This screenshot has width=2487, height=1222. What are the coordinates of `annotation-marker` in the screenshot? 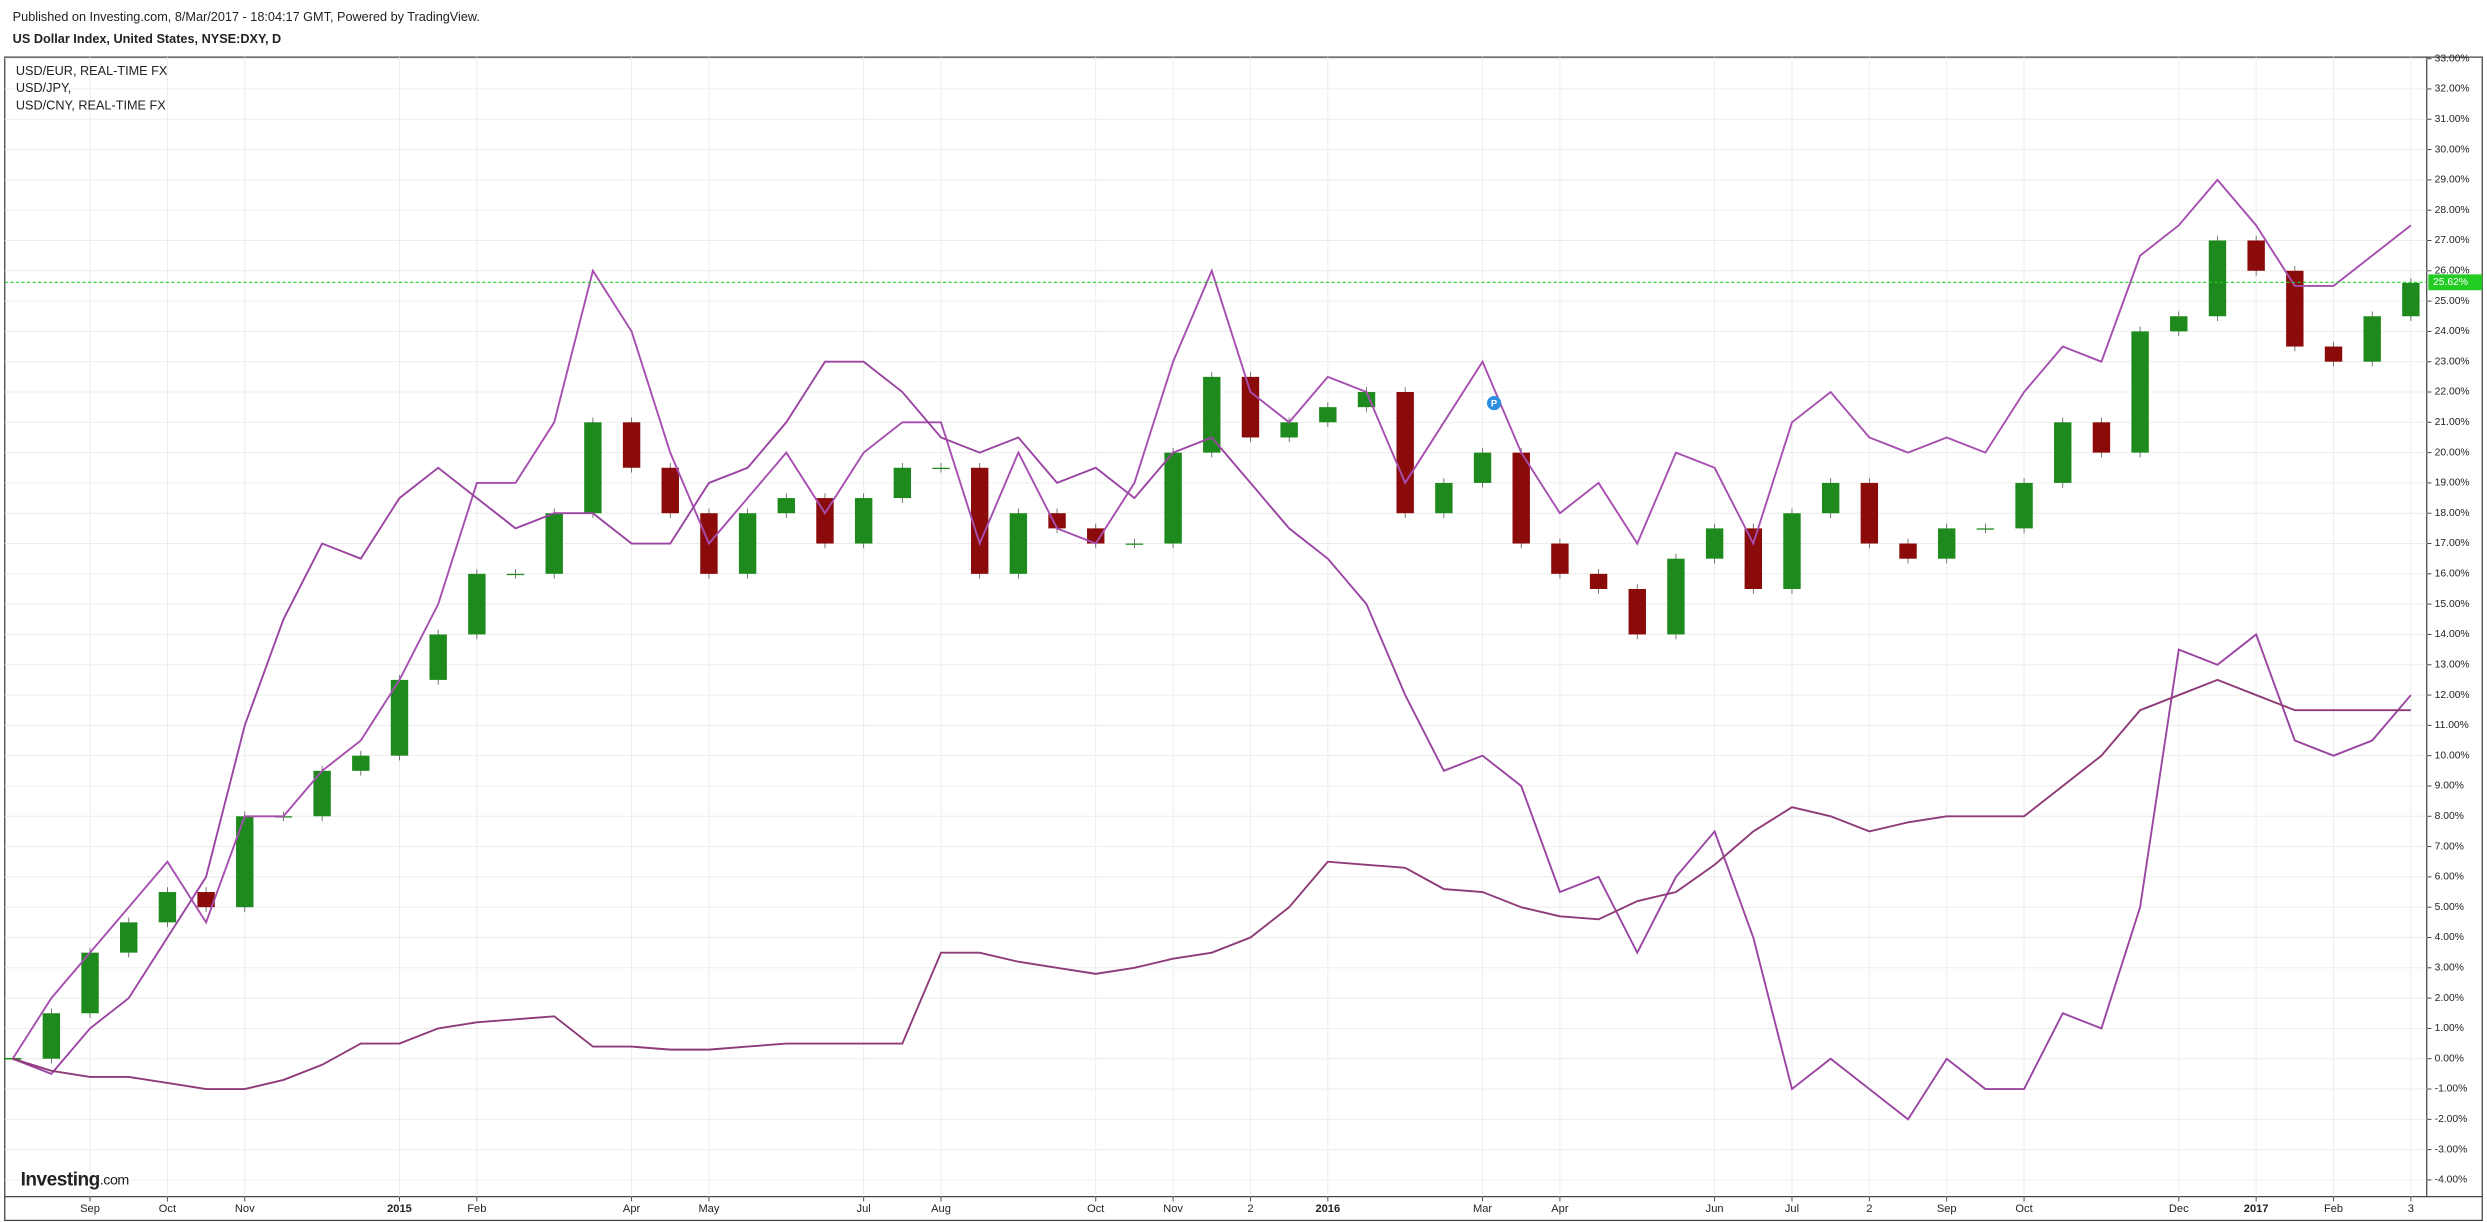 It's located at (1494, 403).